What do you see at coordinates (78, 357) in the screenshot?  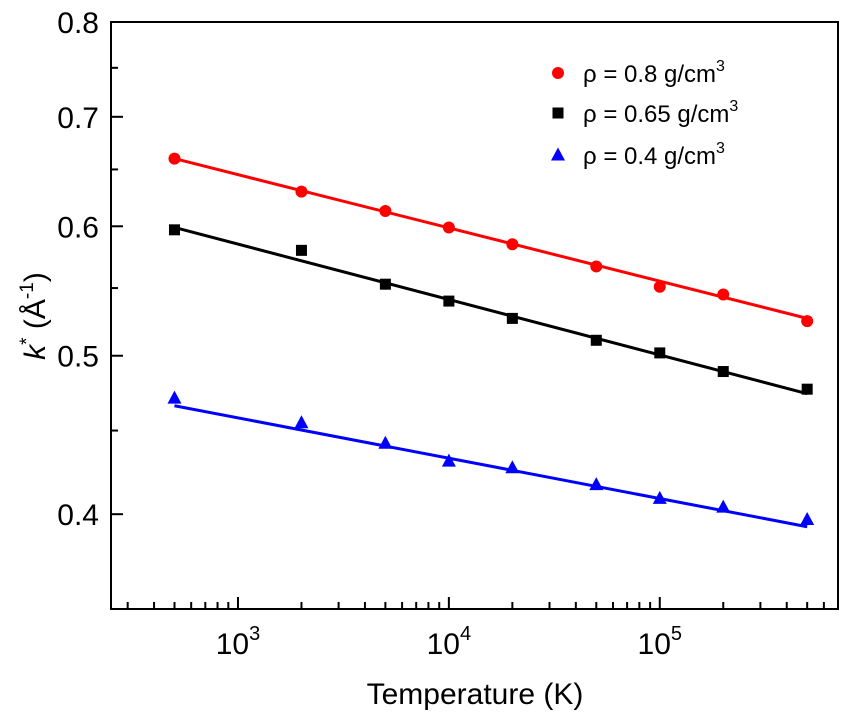 I see `y-tick-label-0.5: 0.5` at bounding box center [78, 357].